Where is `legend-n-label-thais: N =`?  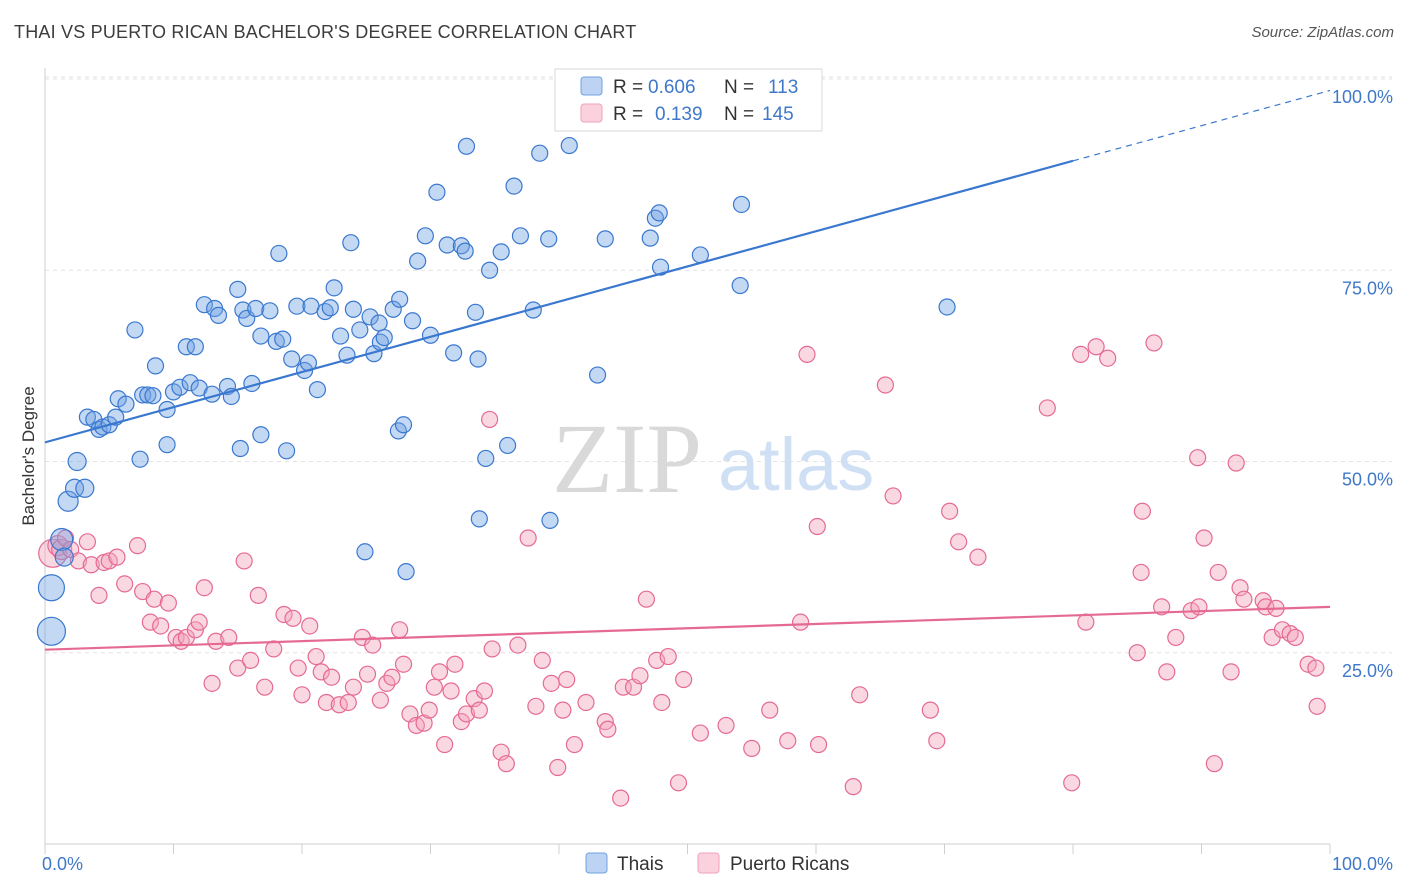 legend-n-label-thais: N = is located at coordinates (739, 87).